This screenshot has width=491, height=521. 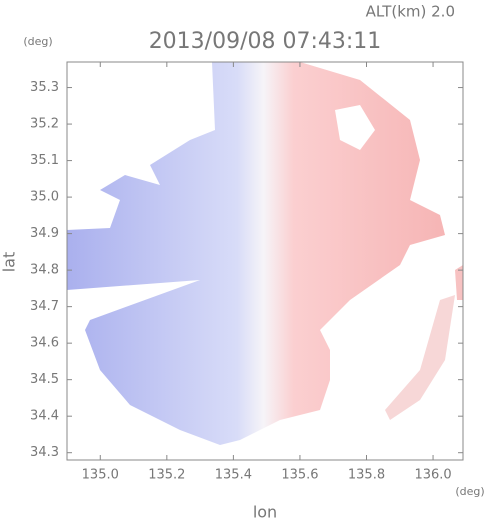 What do you see at coordinates (410, 12) in the screenshot?
I see `altitude-label: ALT(km) 2.0` at bounding box center [410, 12].